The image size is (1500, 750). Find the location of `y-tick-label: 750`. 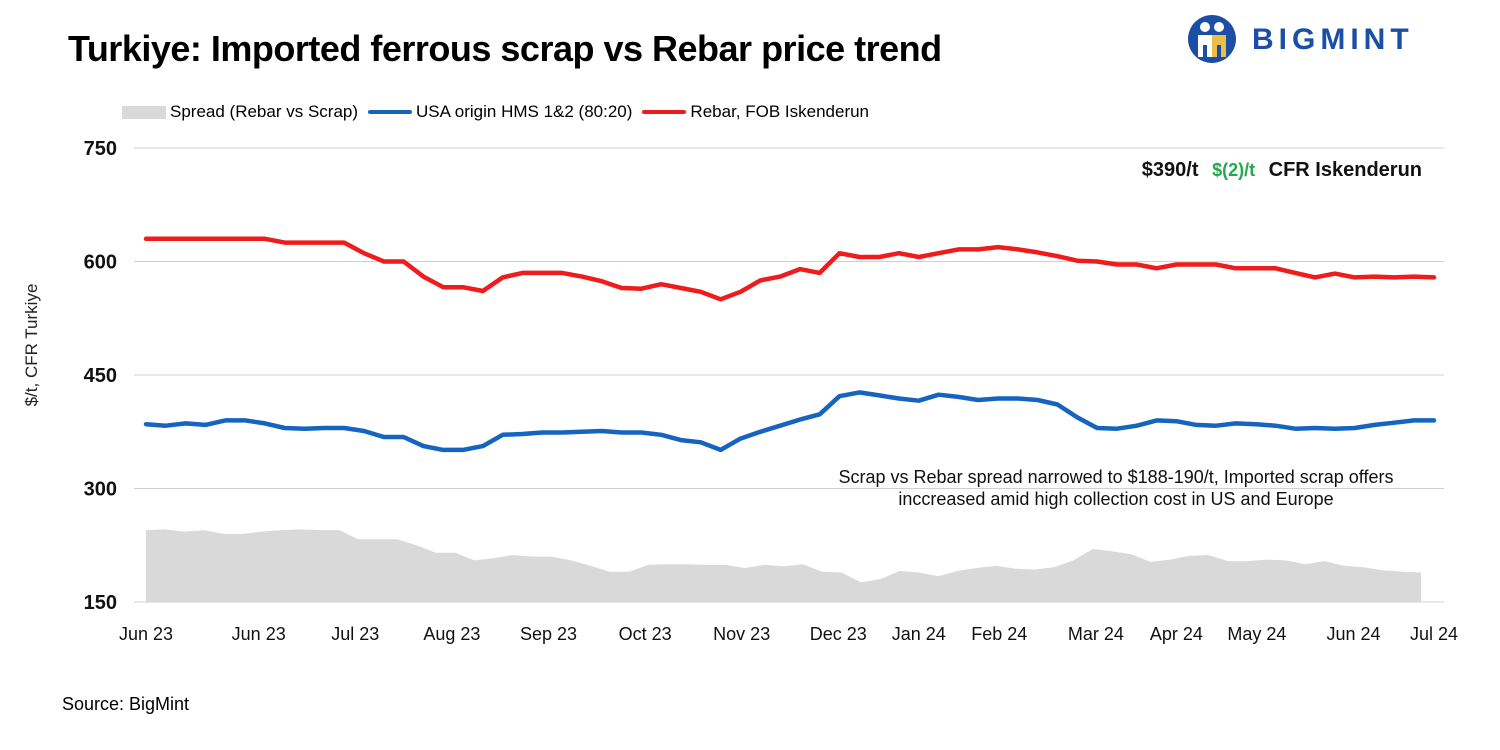

y-tick-label: 750 is located at coordinates (100, 149).